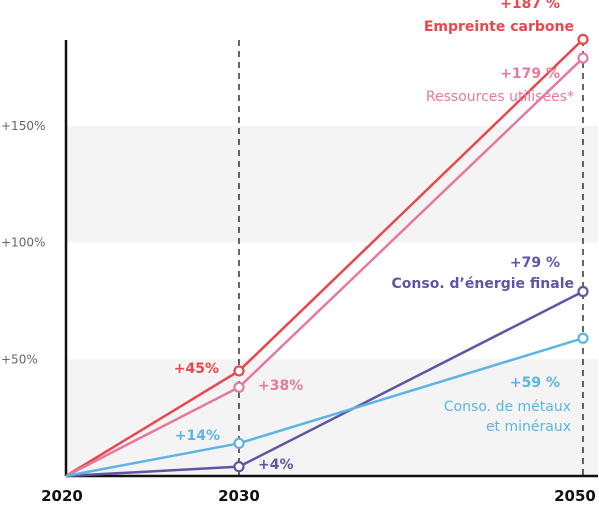  Describe the element at coordinates (280, 386) in the screenshot. I see `data-label-2030: +38%` at that location.